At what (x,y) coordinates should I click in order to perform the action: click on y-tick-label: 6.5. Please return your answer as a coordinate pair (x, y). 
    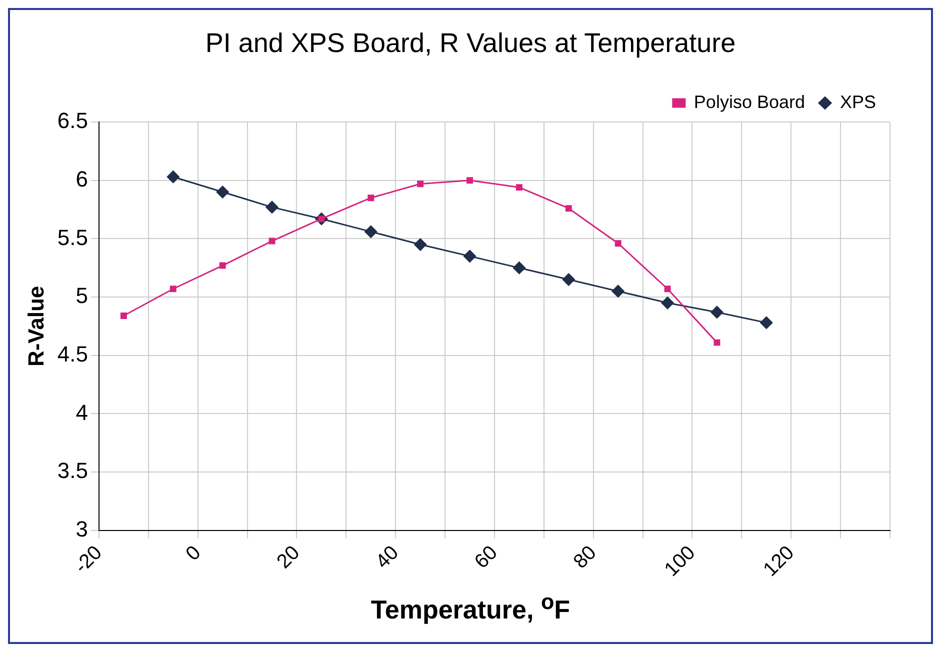
    Looking at the image, I should click on (72, 121).